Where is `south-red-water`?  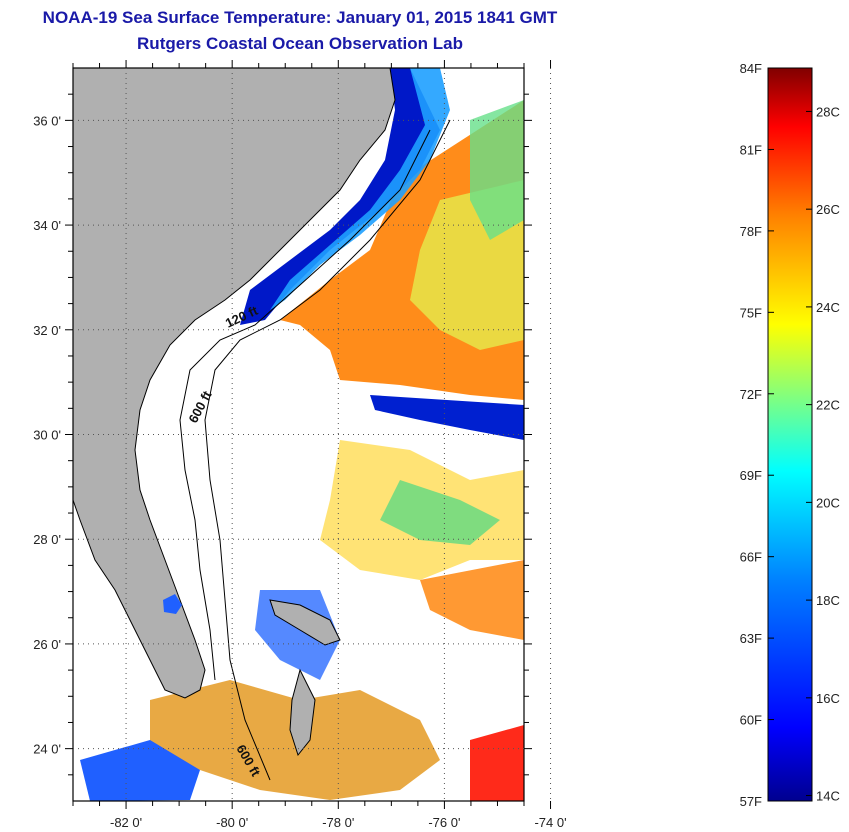
south-red-water is located at coordinates (497, 763).